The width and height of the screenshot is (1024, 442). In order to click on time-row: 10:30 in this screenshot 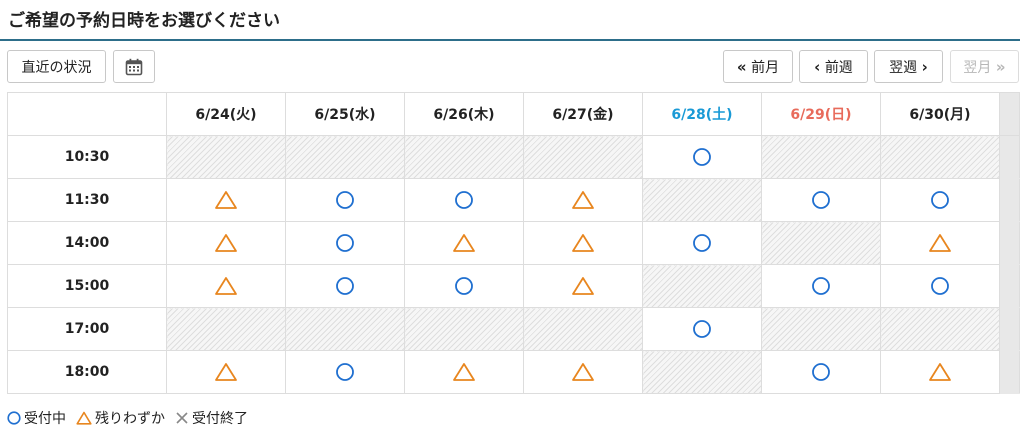, I will do `click(513, 157)`.